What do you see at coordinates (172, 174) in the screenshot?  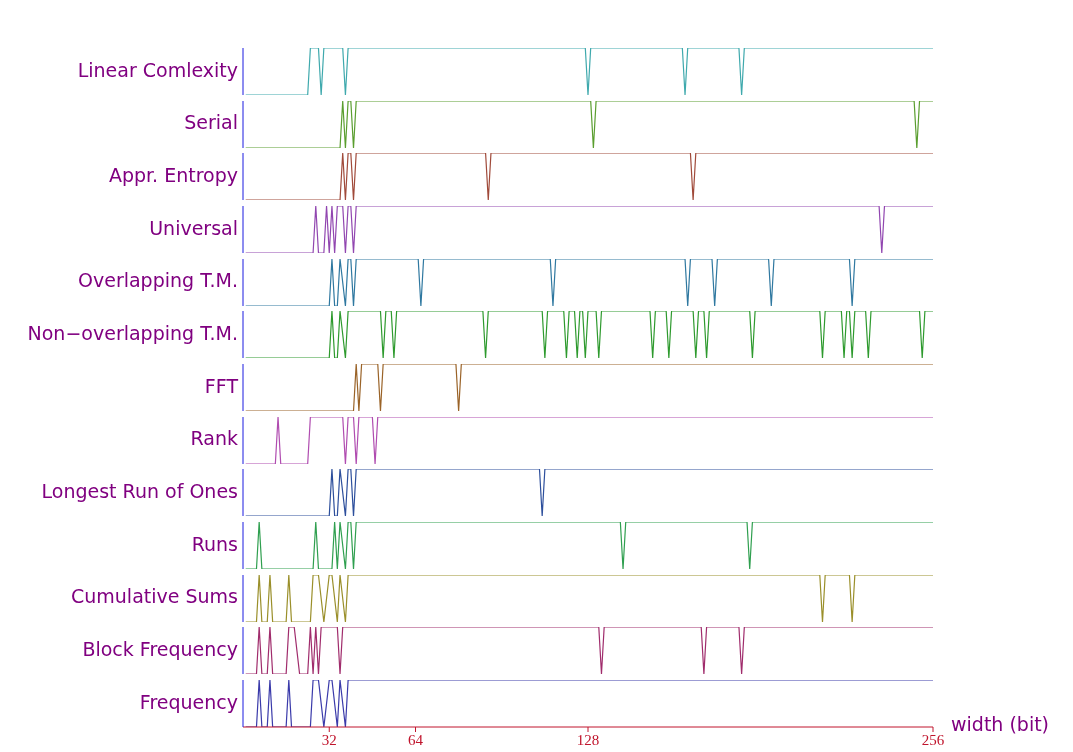 I see `y-axis-title: Appr. Entropy` at bounding box center [172, 174].